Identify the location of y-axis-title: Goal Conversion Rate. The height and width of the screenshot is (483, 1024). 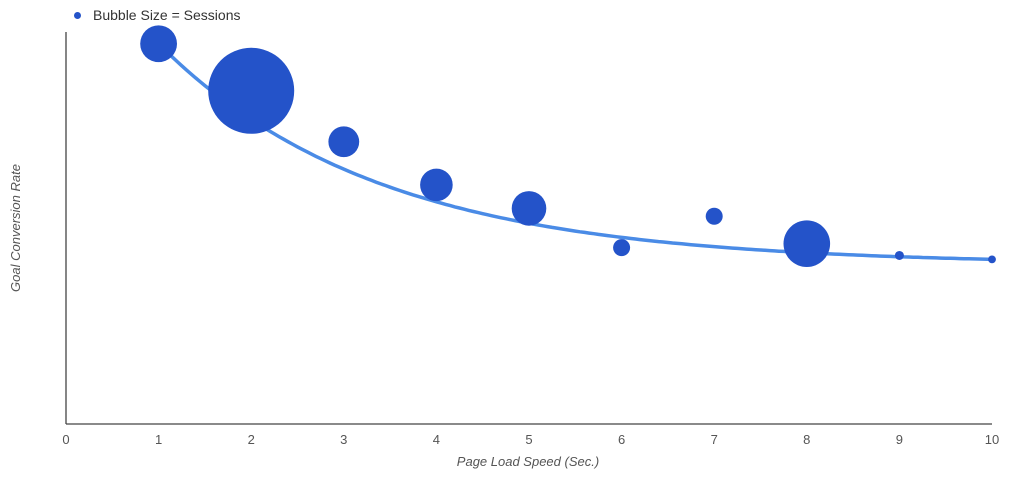
(15, 228).